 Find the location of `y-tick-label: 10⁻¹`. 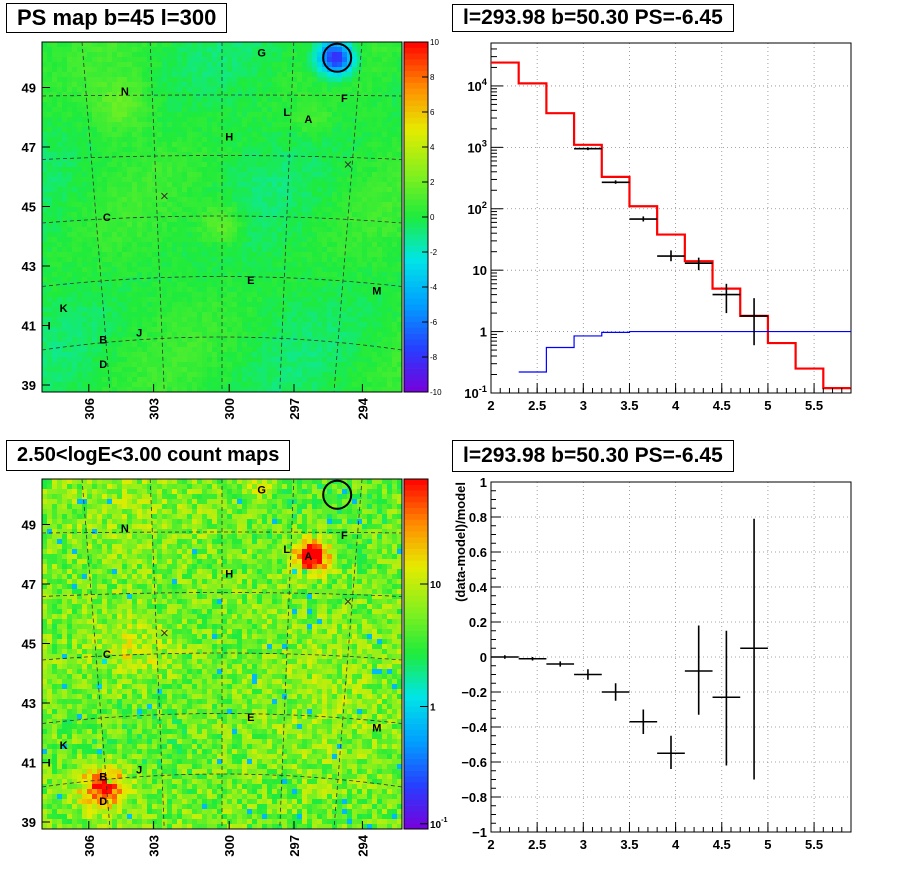

y-tick-label: 10⁻¹ is located at coordinates (475, 392).